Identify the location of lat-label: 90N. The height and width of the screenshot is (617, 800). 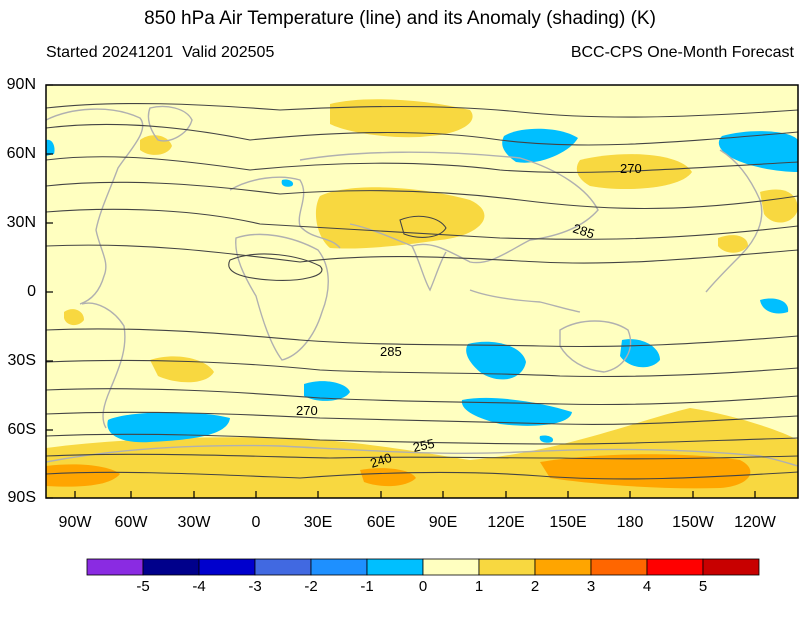
(21, 84).